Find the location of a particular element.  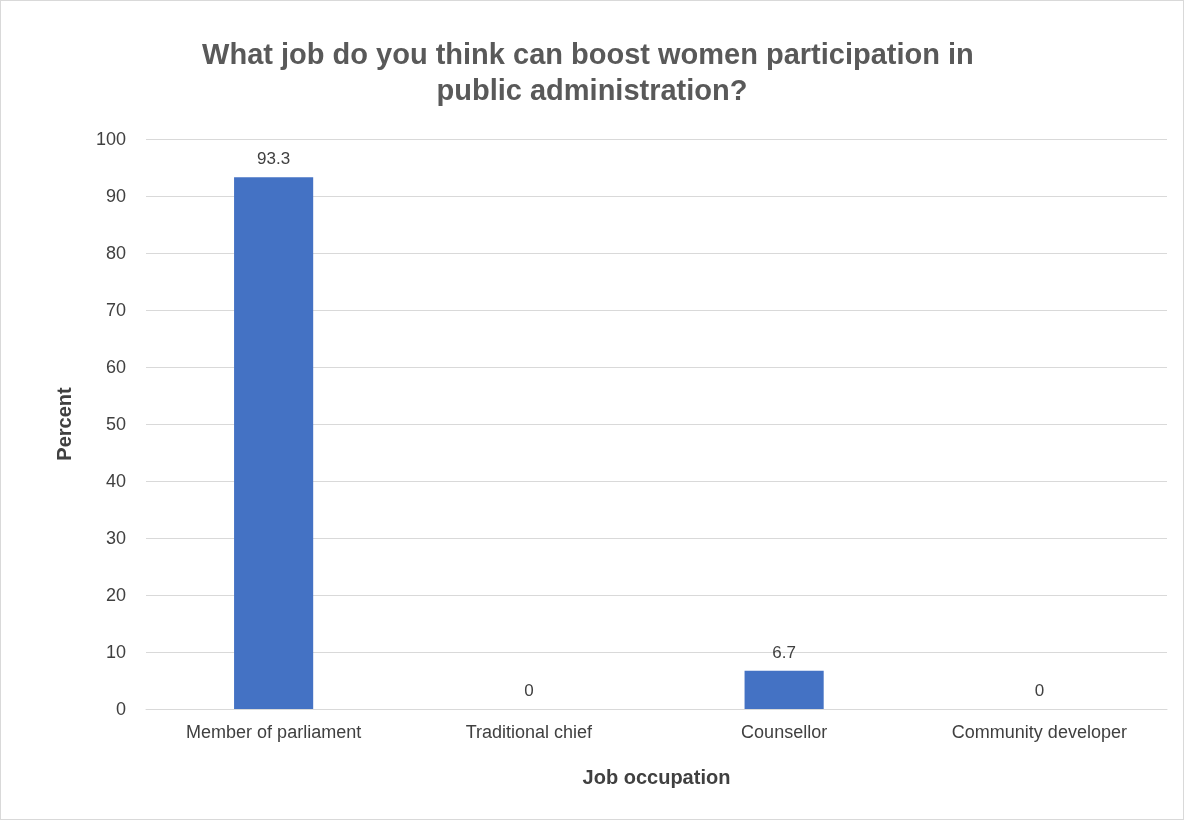

y-tick-label: 50 is located at coordinates (115, 424).